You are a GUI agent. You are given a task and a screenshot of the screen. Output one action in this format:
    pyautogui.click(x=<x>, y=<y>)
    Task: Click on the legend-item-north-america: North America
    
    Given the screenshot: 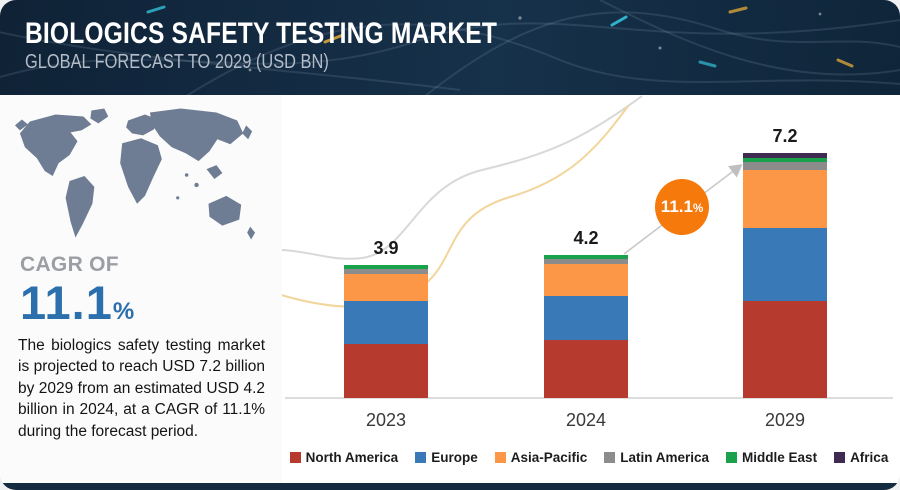 What is the action you would take?
    pyautogui.click(x=344, y=457)
    